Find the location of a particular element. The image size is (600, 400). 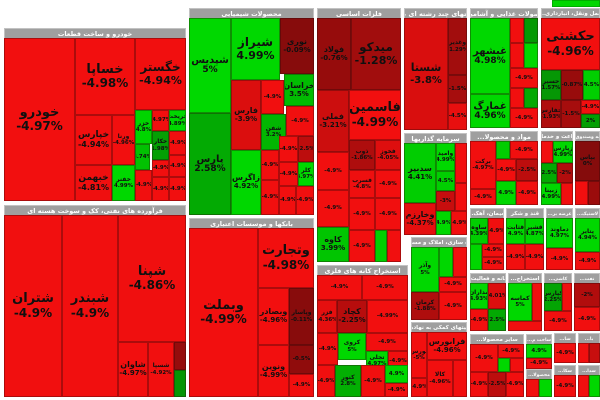

treemap-tile: ساوه 4.39% is located at coordinates (479, 231).